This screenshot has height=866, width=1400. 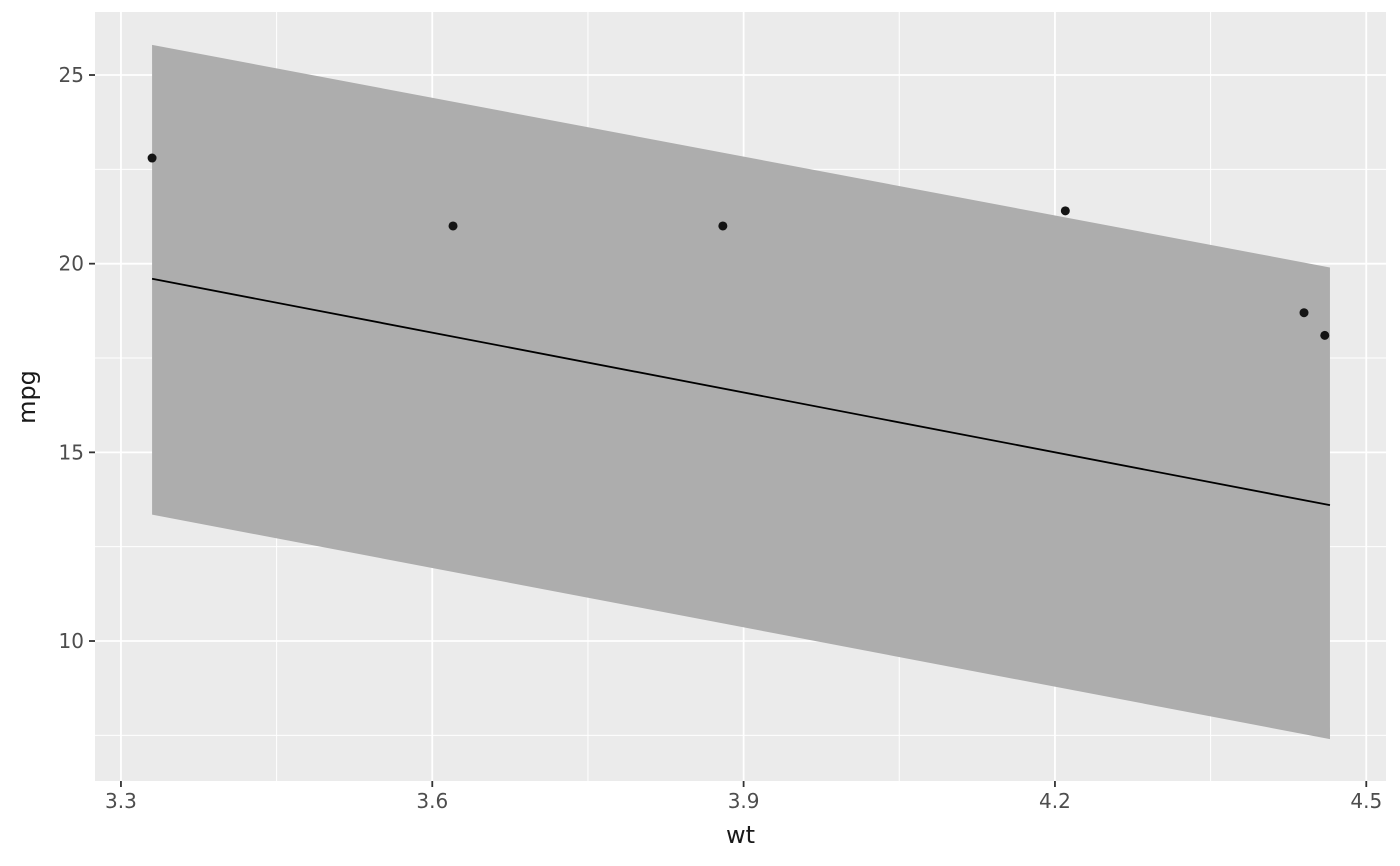 What do you see at coordinates (121, 801) in the screenshot?
I see `x-tick-label: 3.3` at bounding box center [121, 801].